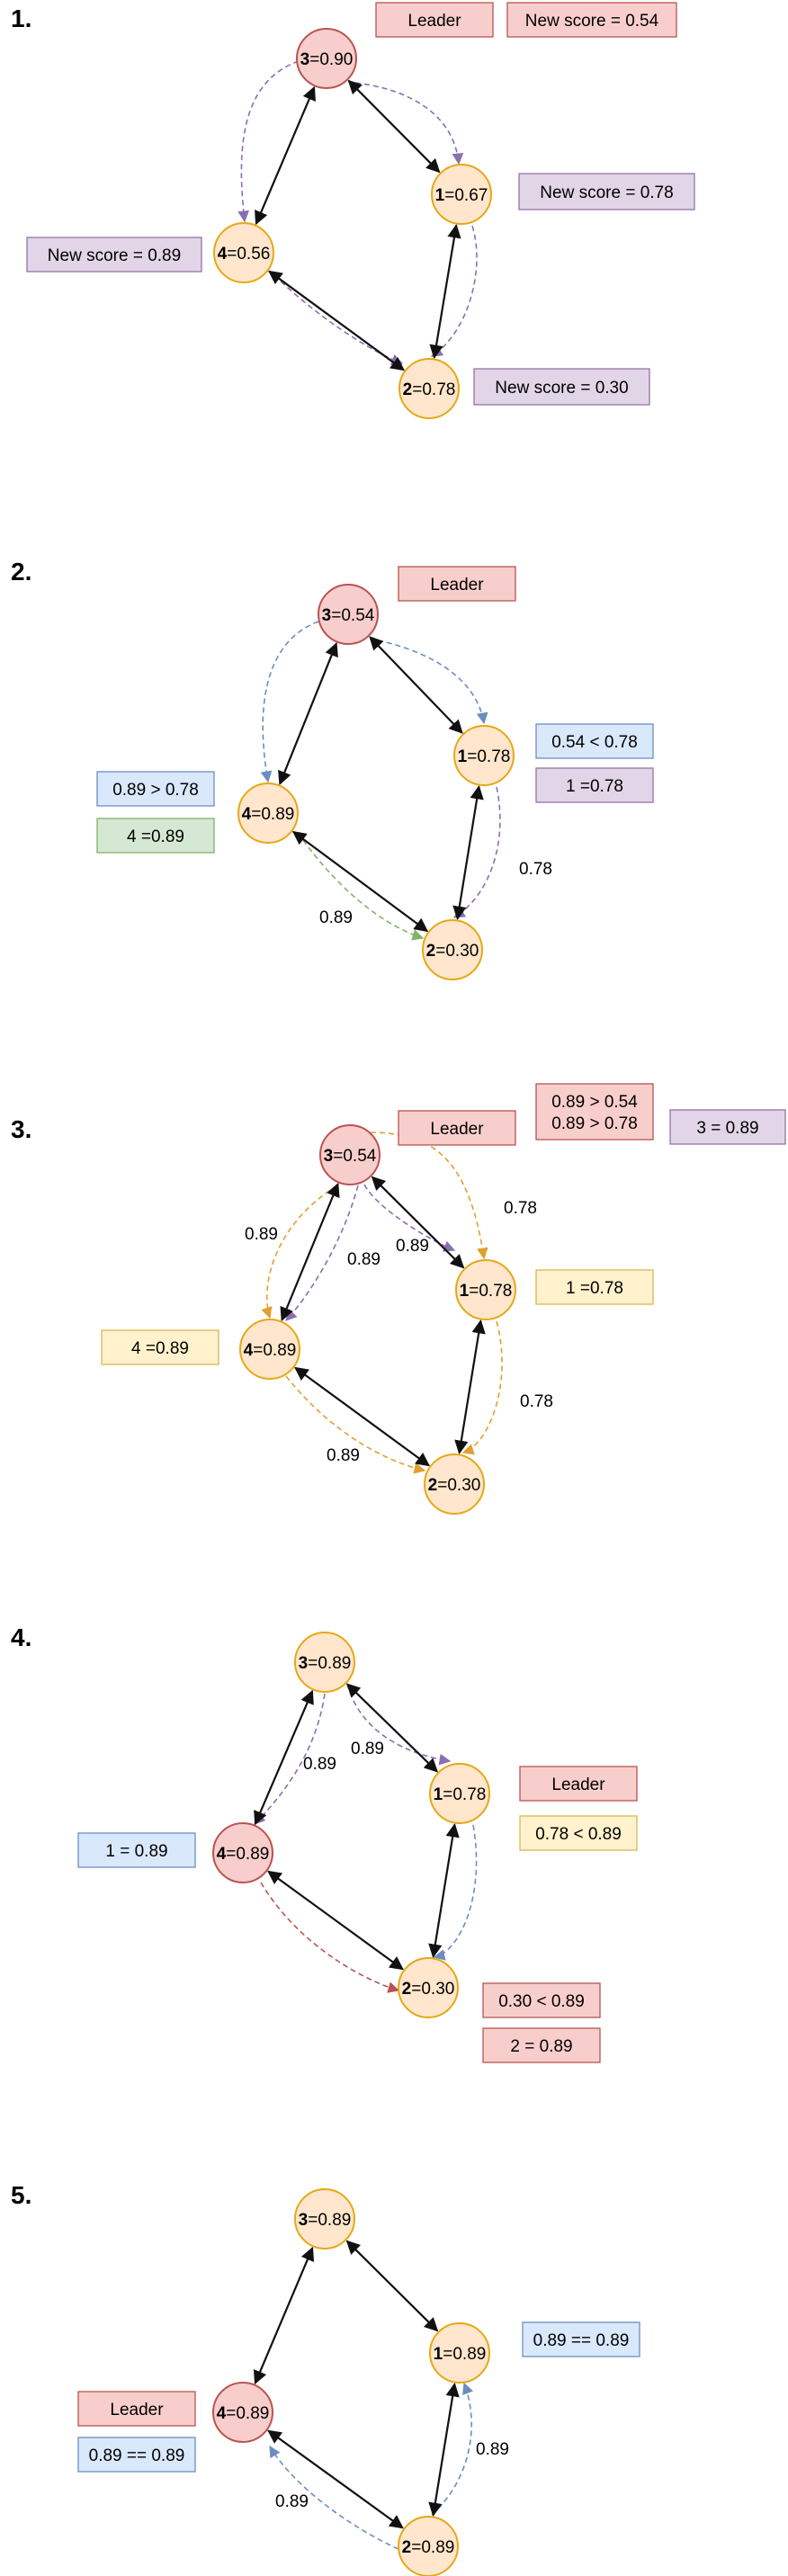  What do you see at coordinates (592, 21) in the screenshot?
I see `new-score-3: New score = 0.54` at bounding box center [592, 21].